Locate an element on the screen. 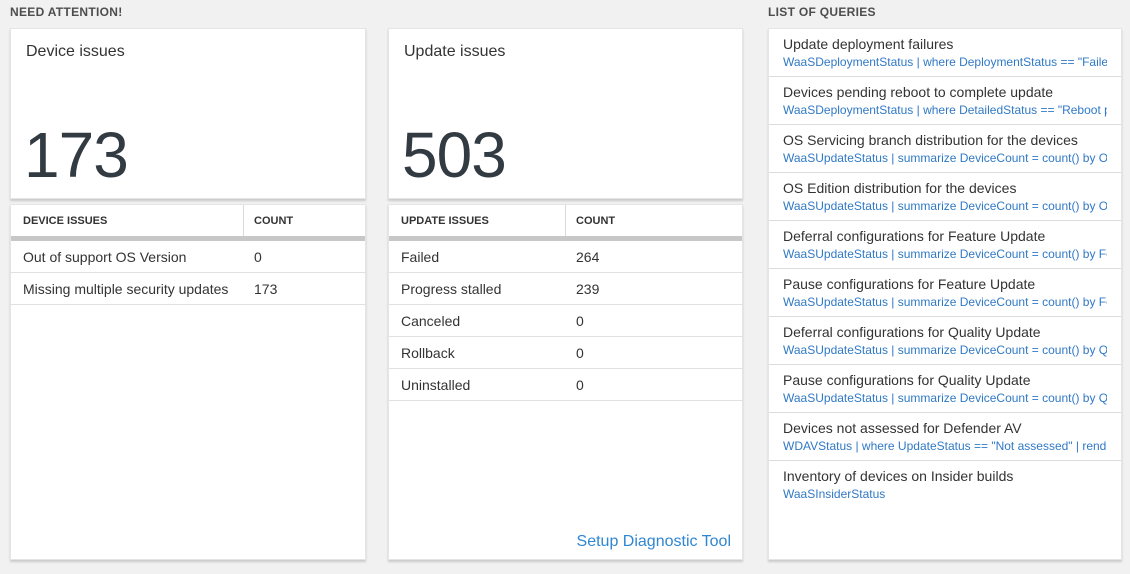 Image resolution: width=1130 pixels, height=574 pixels. table-row: Progress stalled 239 is located at coordinates (565, 289).